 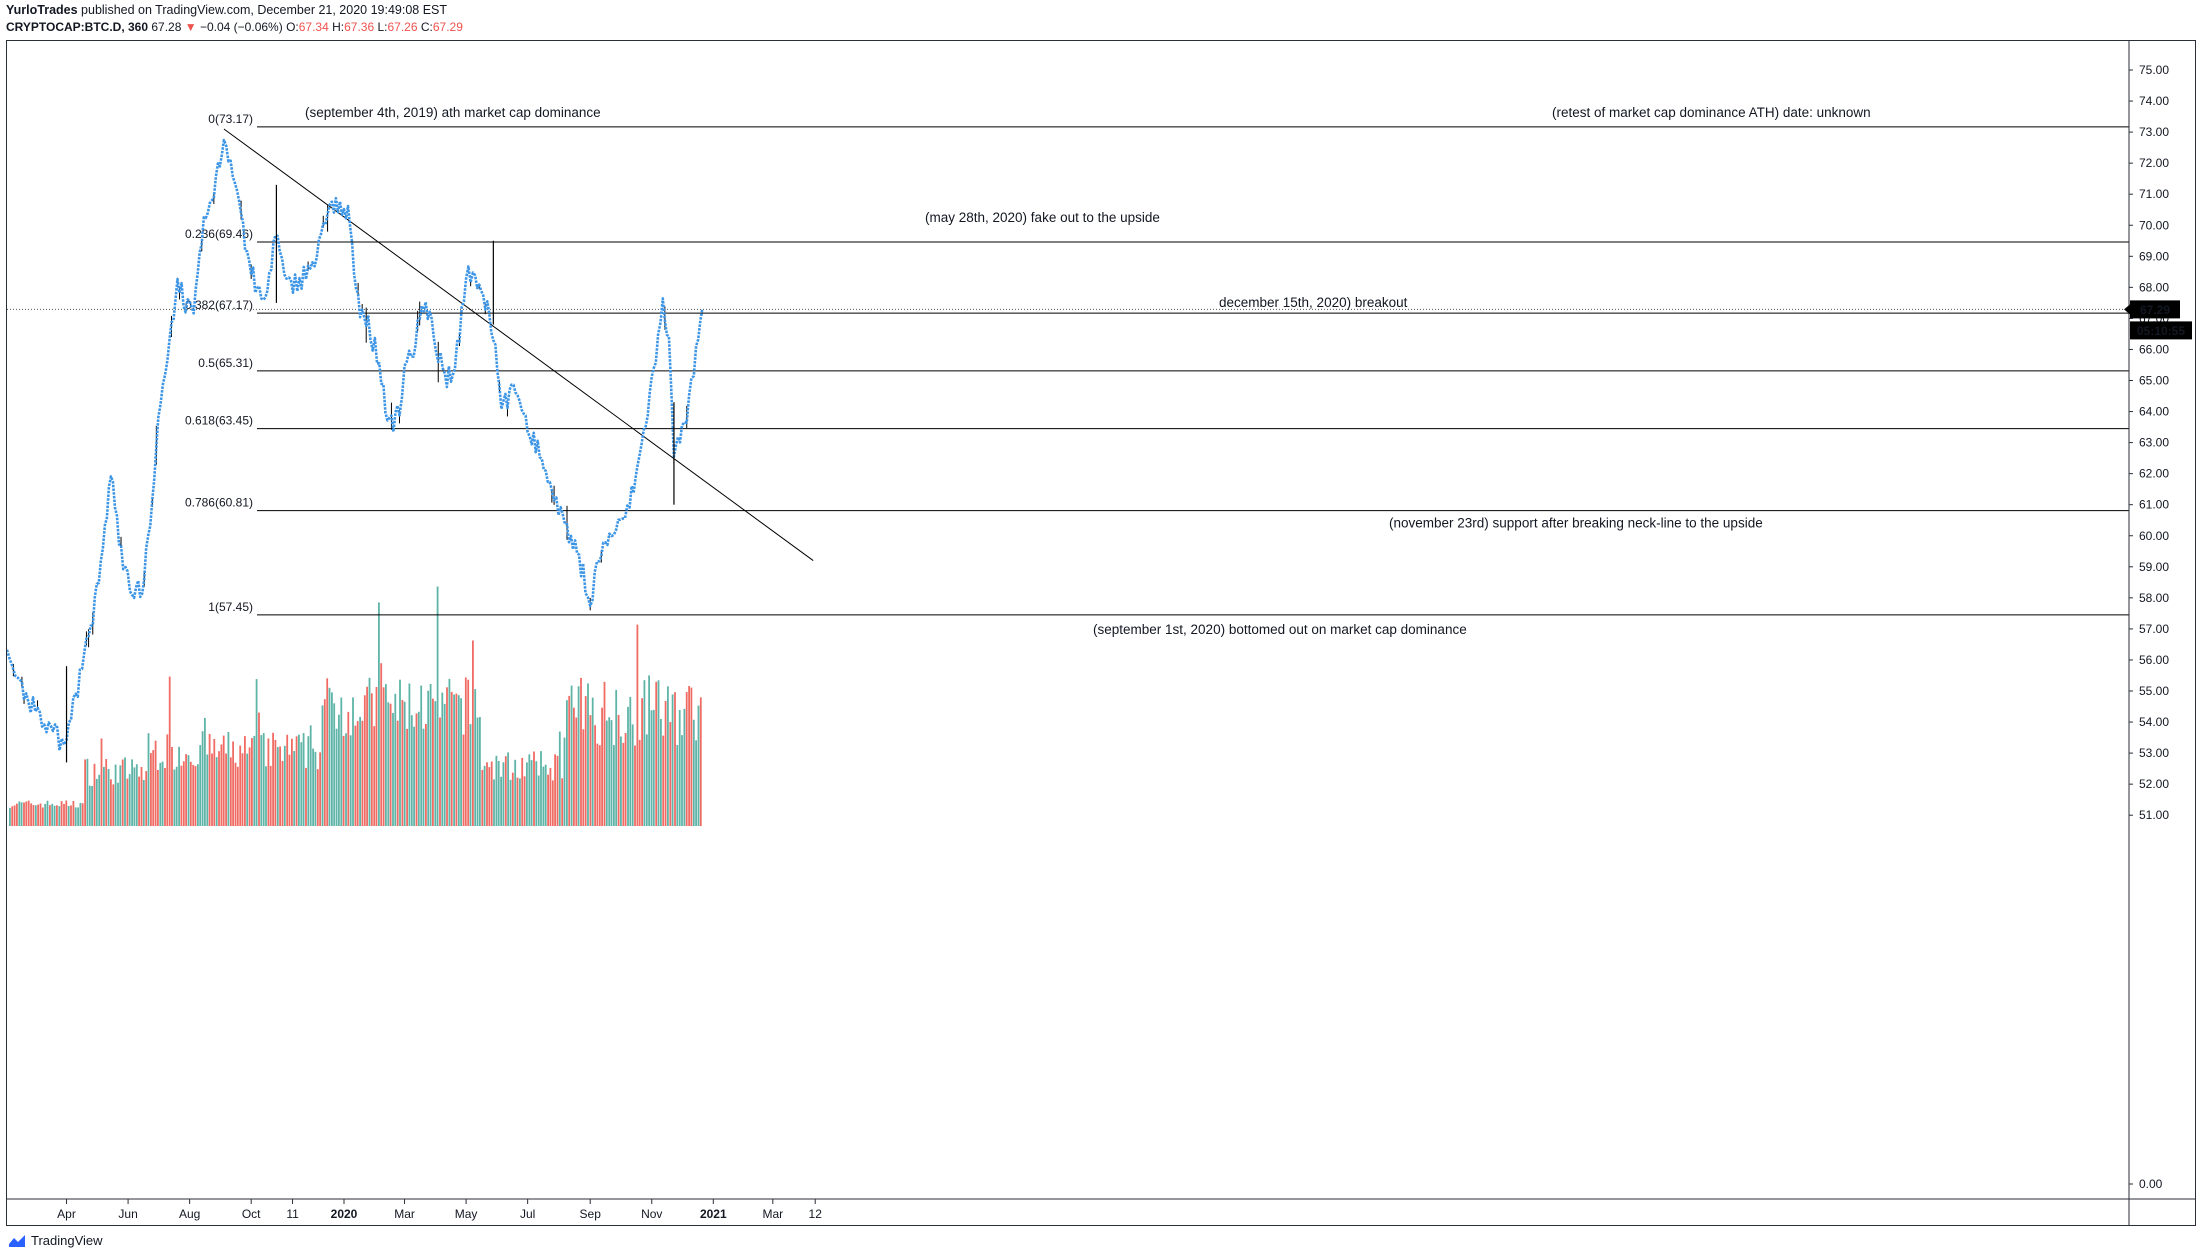 What do you see at coordinates (67, 1240) in the screenshot?
I see `footer-brand: TradingView` at bounding box center [67, 1240].